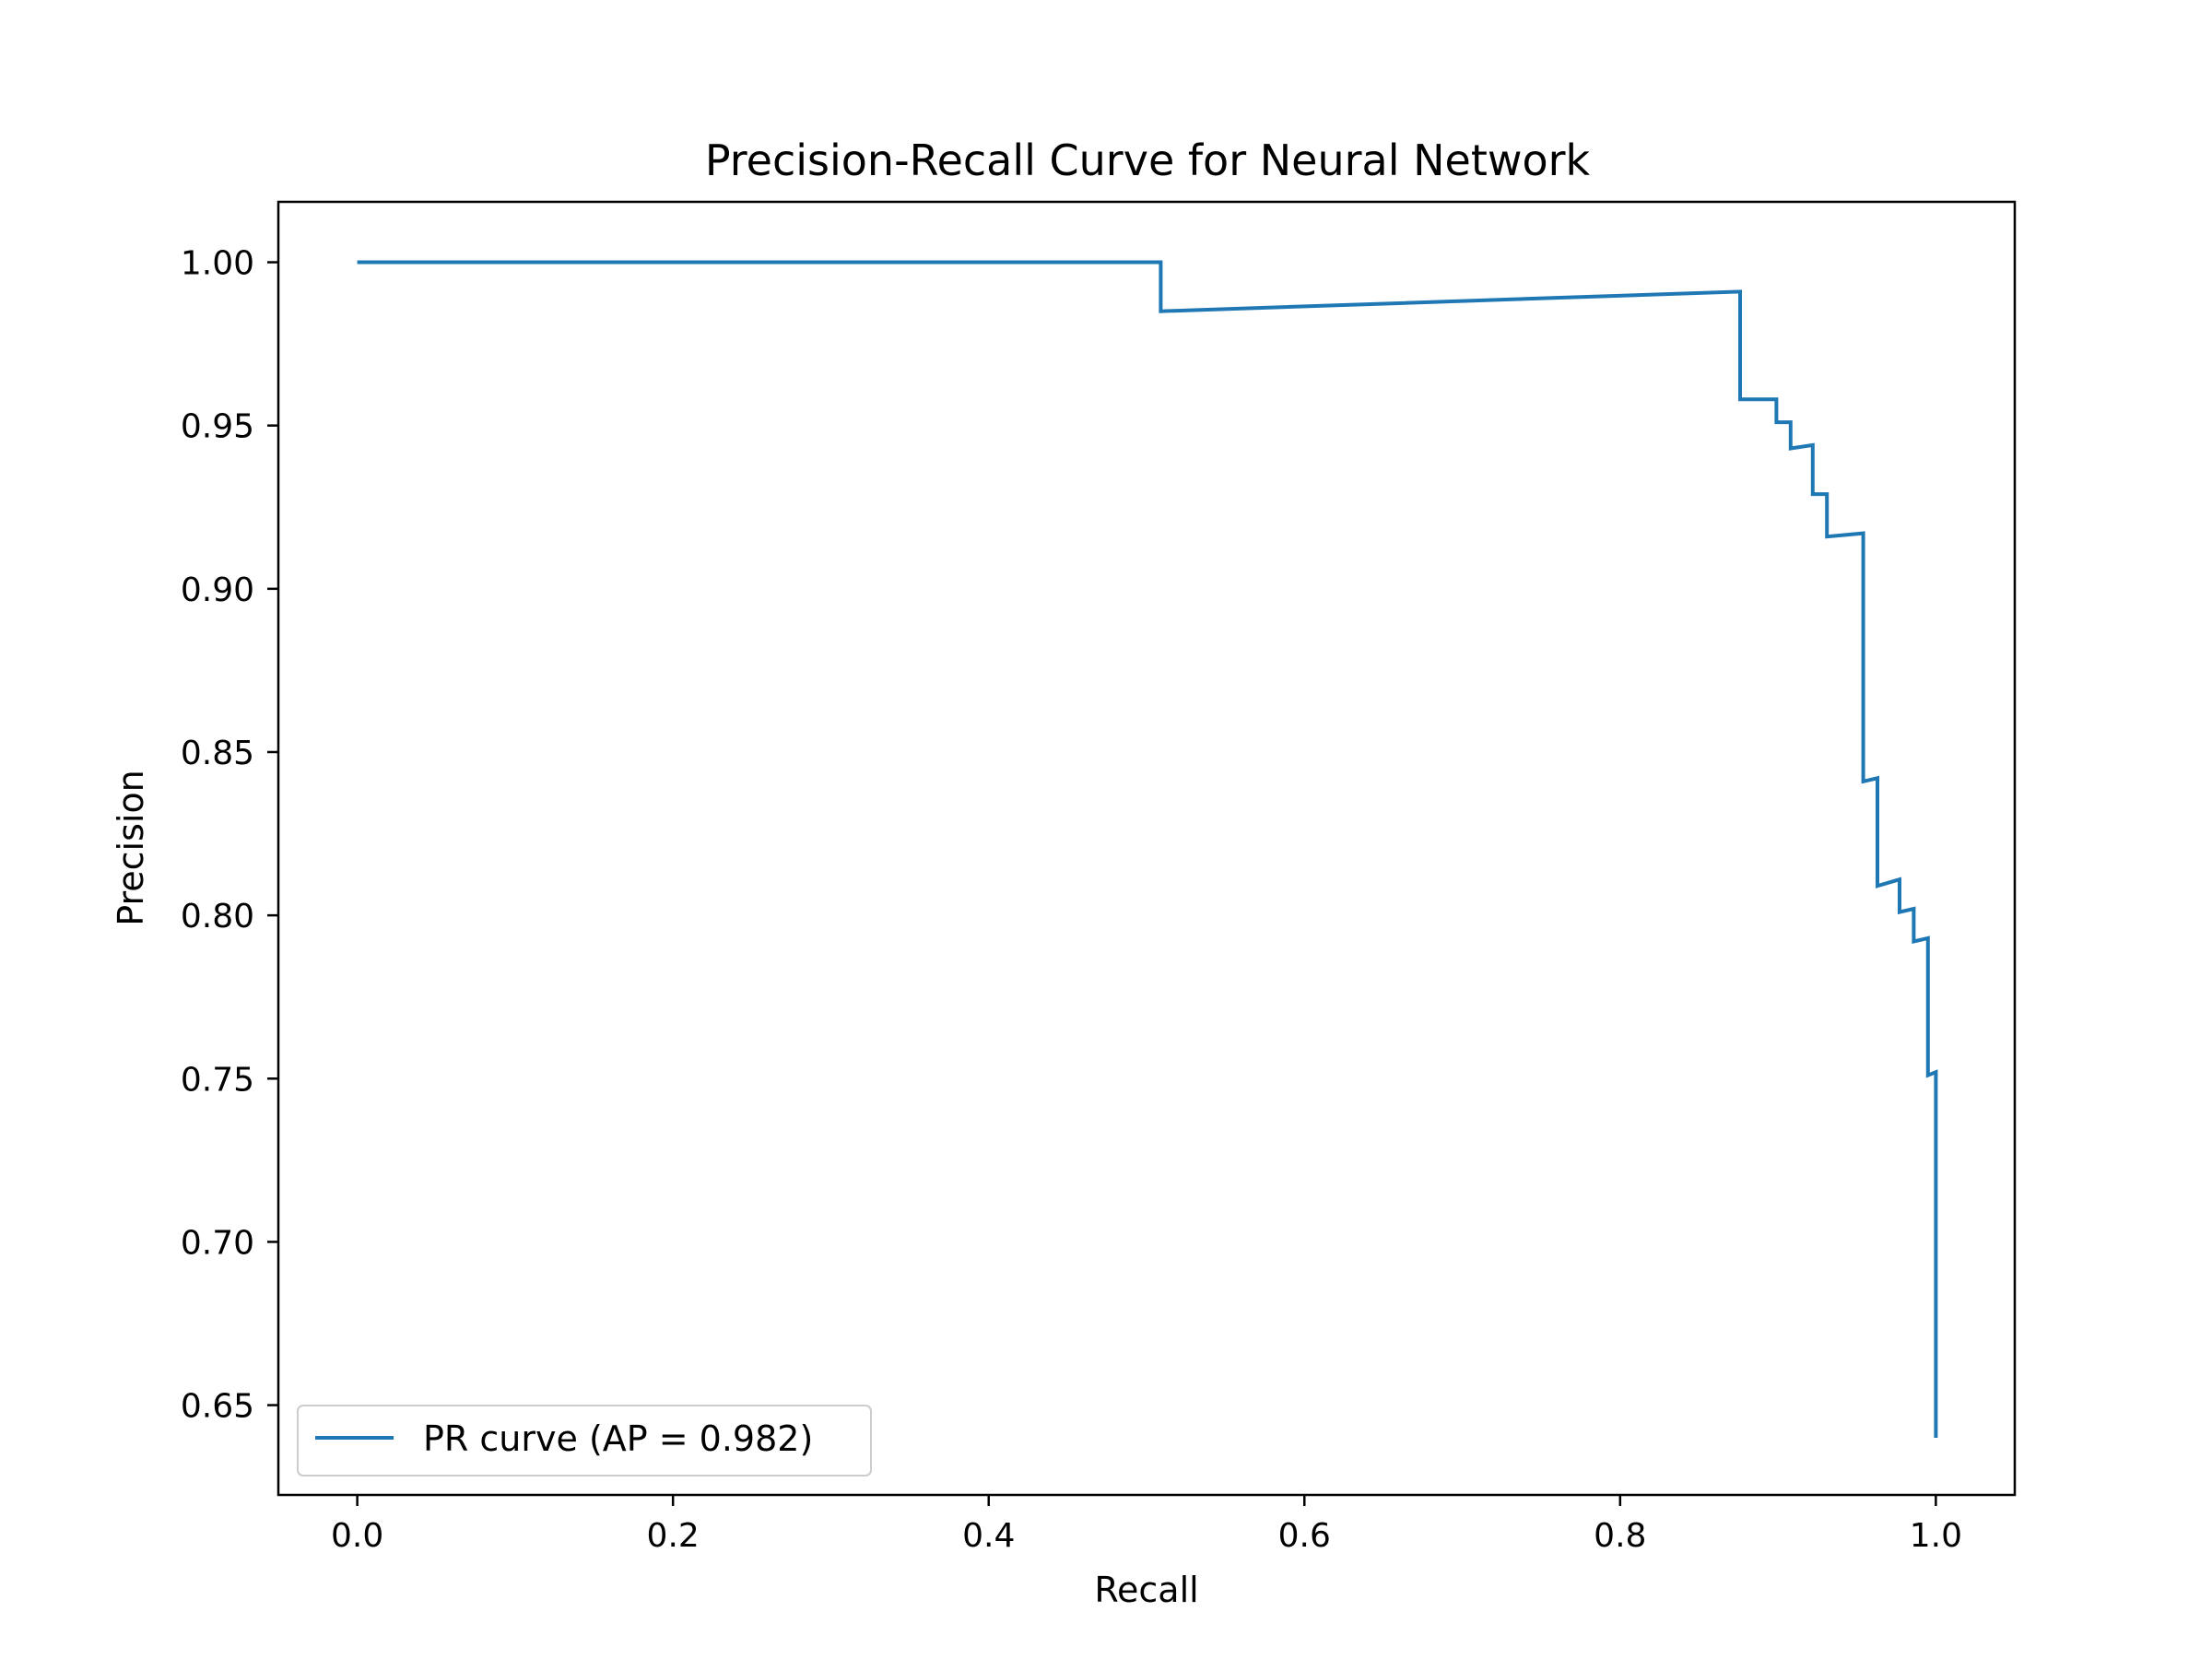  What do you see at coordinates (1304, 1536) in the screenshot?
I see `x-tick-label: 0.6` at bounding box center [1304, 1536].